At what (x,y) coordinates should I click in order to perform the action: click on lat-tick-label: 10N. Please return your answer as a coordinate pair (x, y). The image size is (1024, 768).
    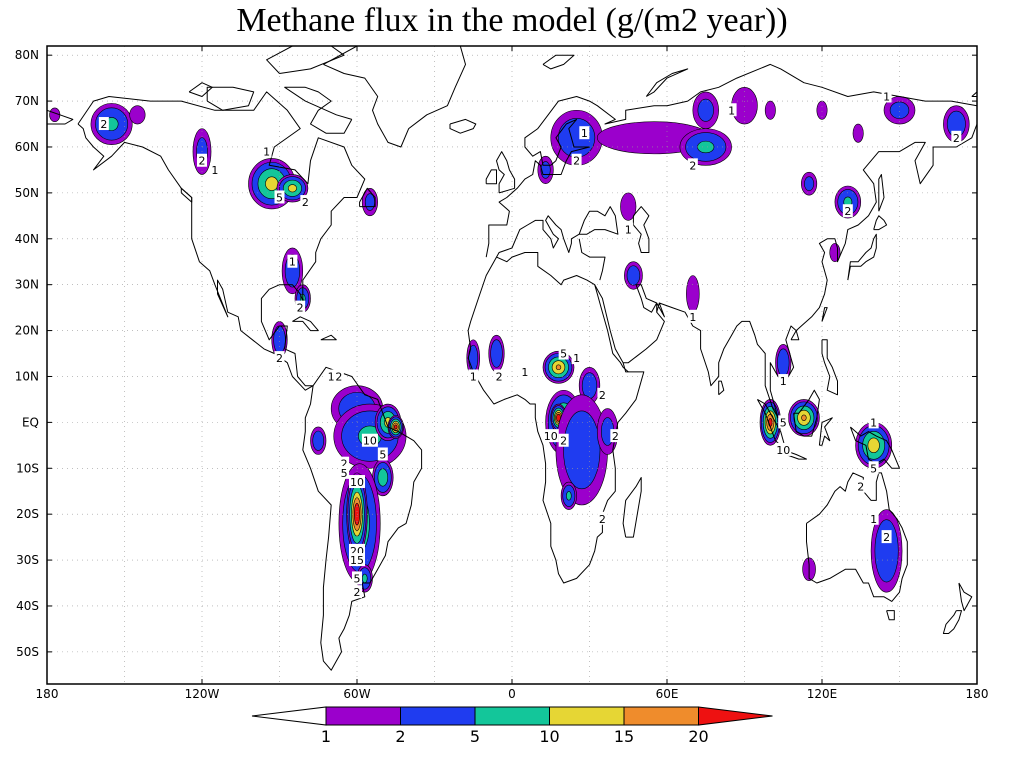
    Looking at the image, I should click on (27, 376).